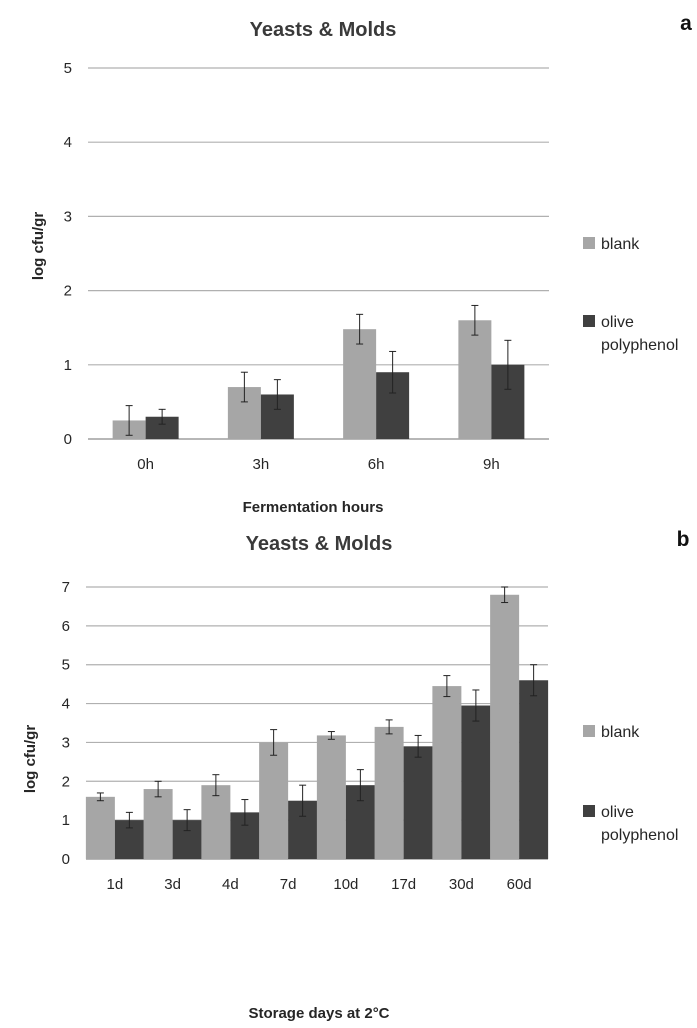 The width and height of the screenshot is (697, 1028). I want to click on chart-b-x-ticks: 1d 3d 4d 7d 10d 17d 30d 60d, so click(319, 884).